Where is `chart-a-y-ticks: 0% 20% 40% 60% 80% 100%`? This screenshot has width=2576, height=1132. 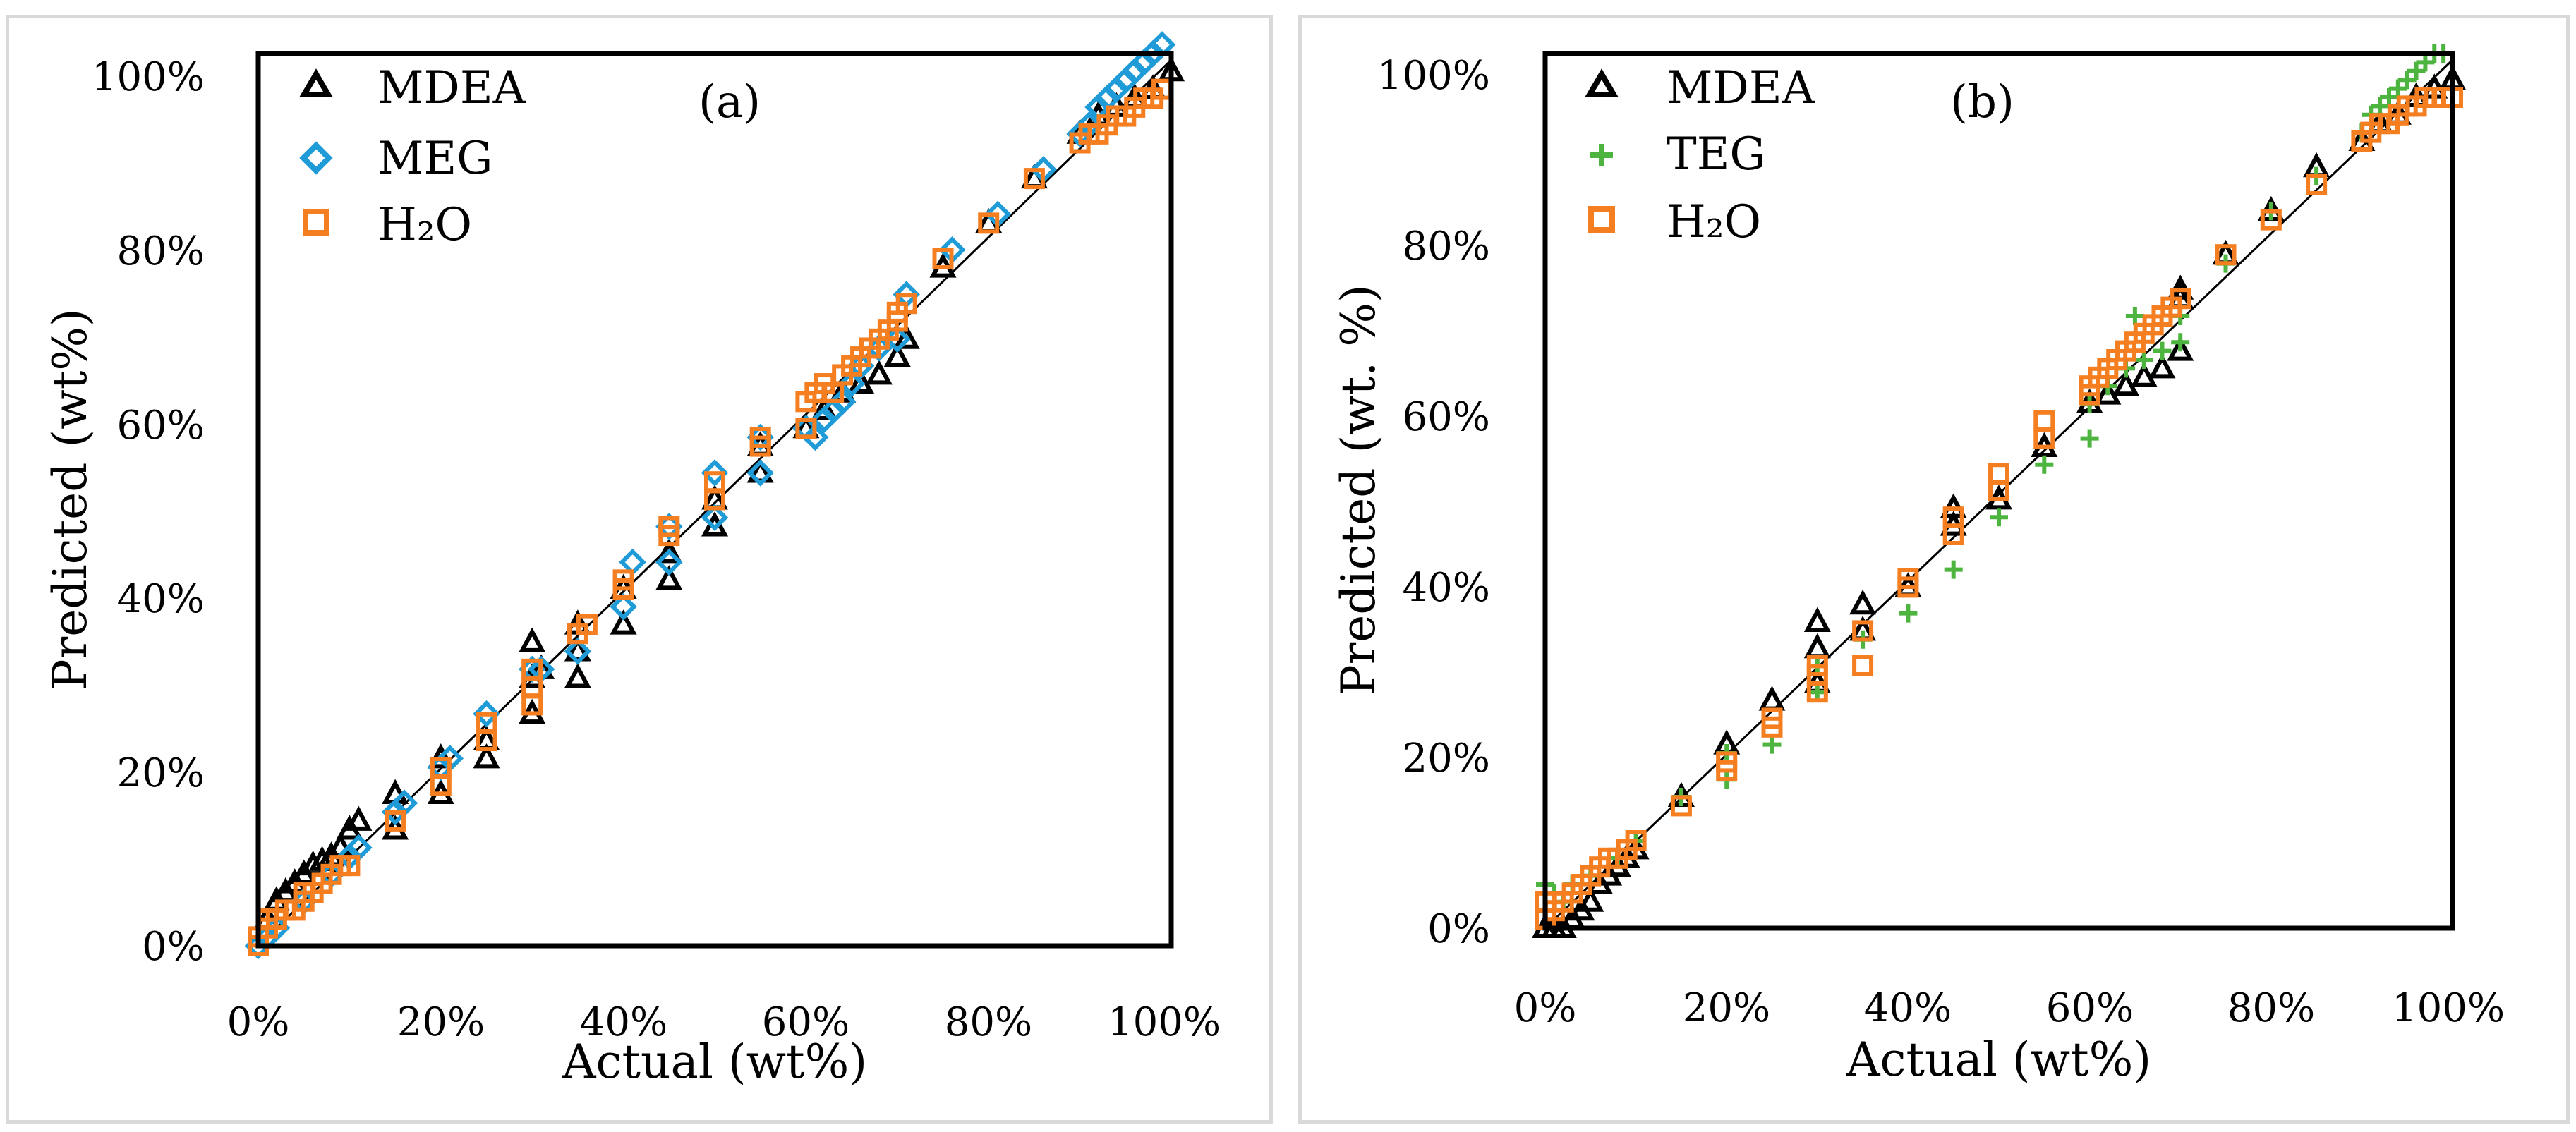 chart-a-y-ticks: 0% 20% 40% 60% 80% 100% is located at coordinates (149, 512).